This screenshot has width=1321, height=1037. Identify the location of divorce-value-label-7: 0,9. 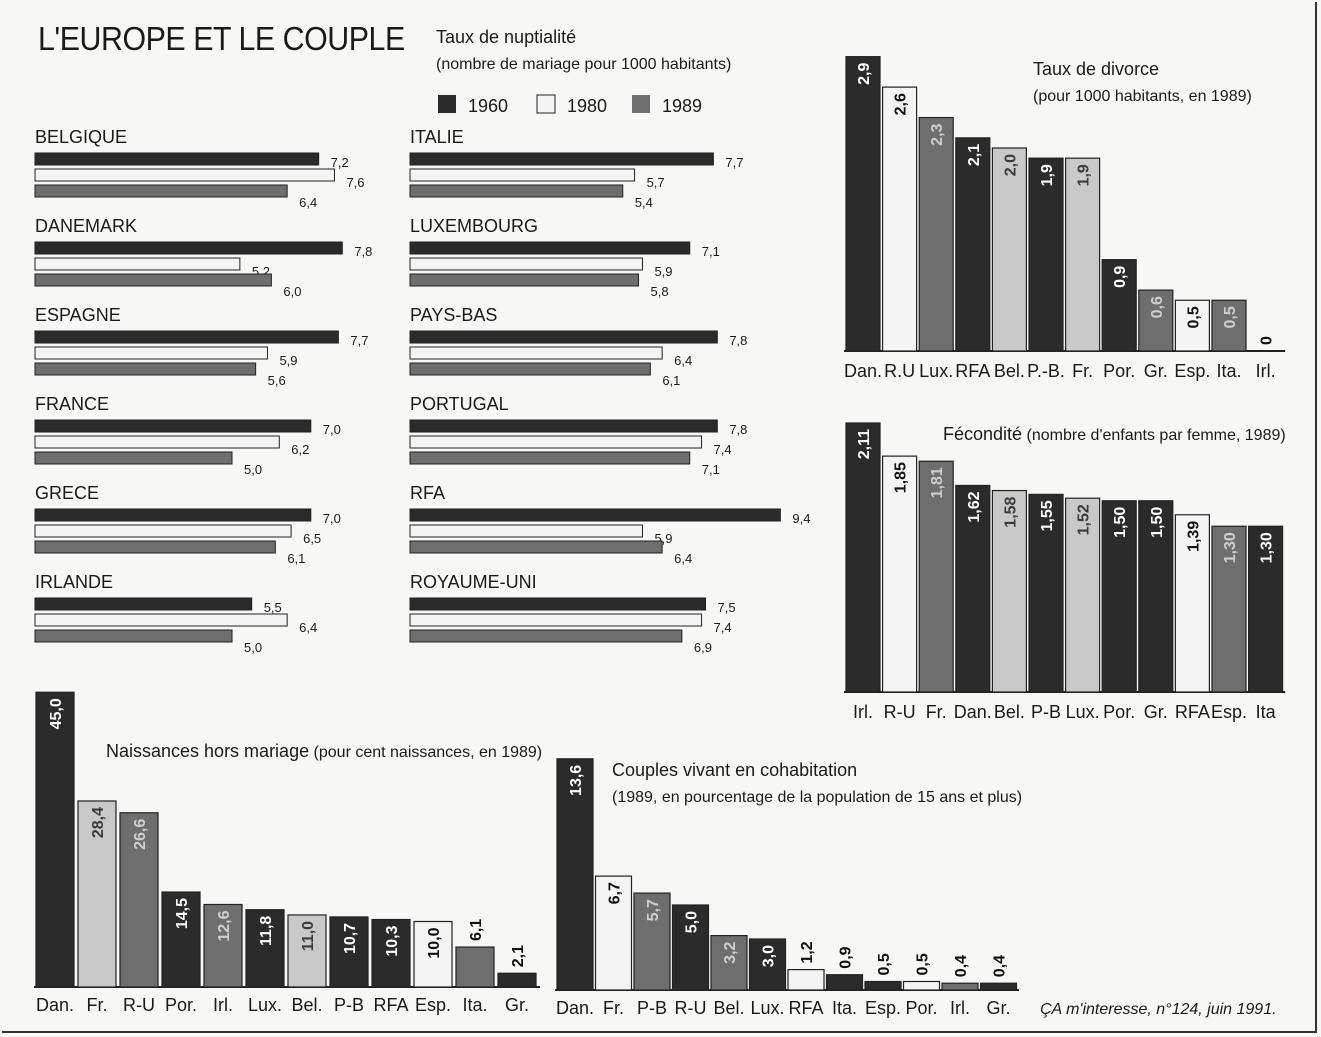
(1120, 277).